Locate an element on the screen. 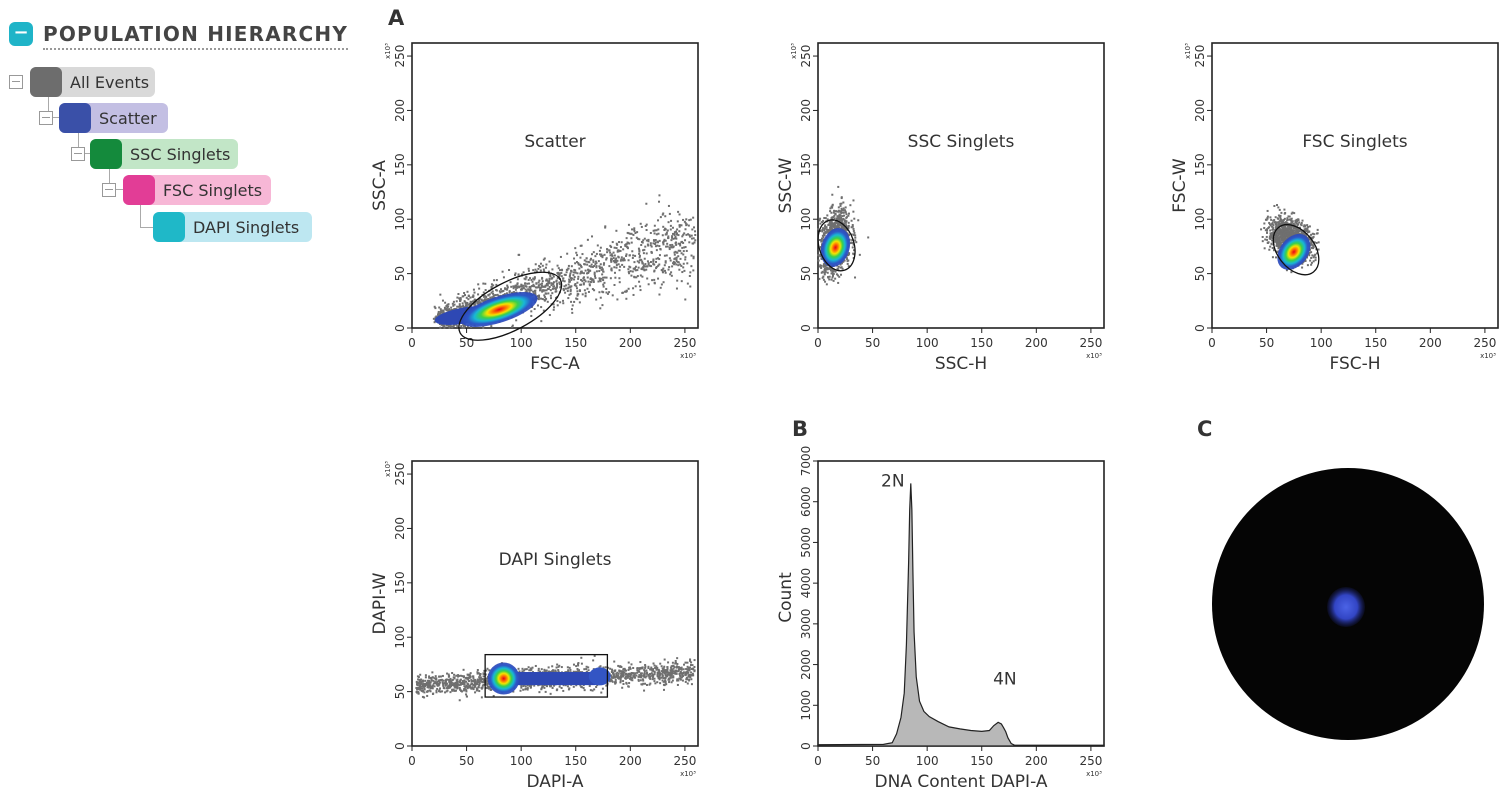 This screenshot has width=1510, height=793. tree-node-scatter: Scatter is located at coordinates (113, 118).